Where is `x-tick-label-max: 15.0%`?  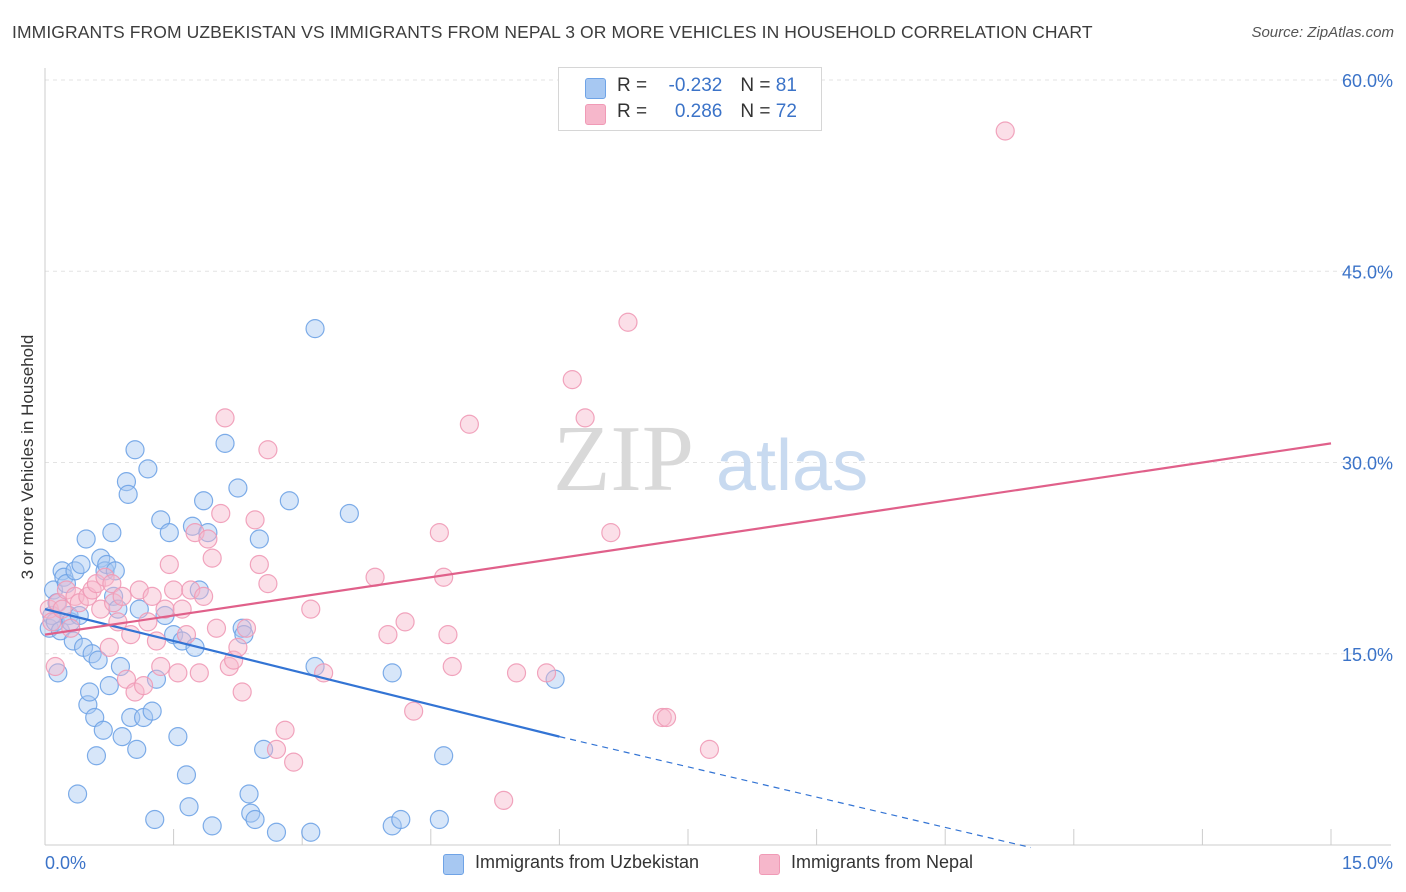
x-tick-label-max: 15.0% is located at coordinates (1367, 863).